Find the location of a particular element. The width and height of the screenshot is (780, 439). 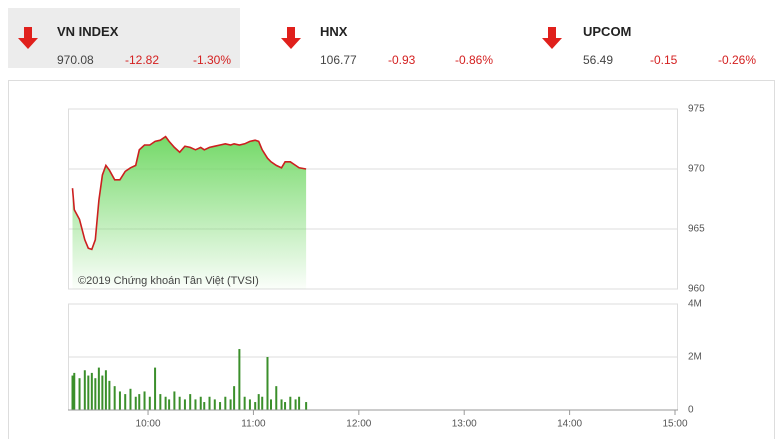

index-name: UPCOM is located at coordinates (607, 31).